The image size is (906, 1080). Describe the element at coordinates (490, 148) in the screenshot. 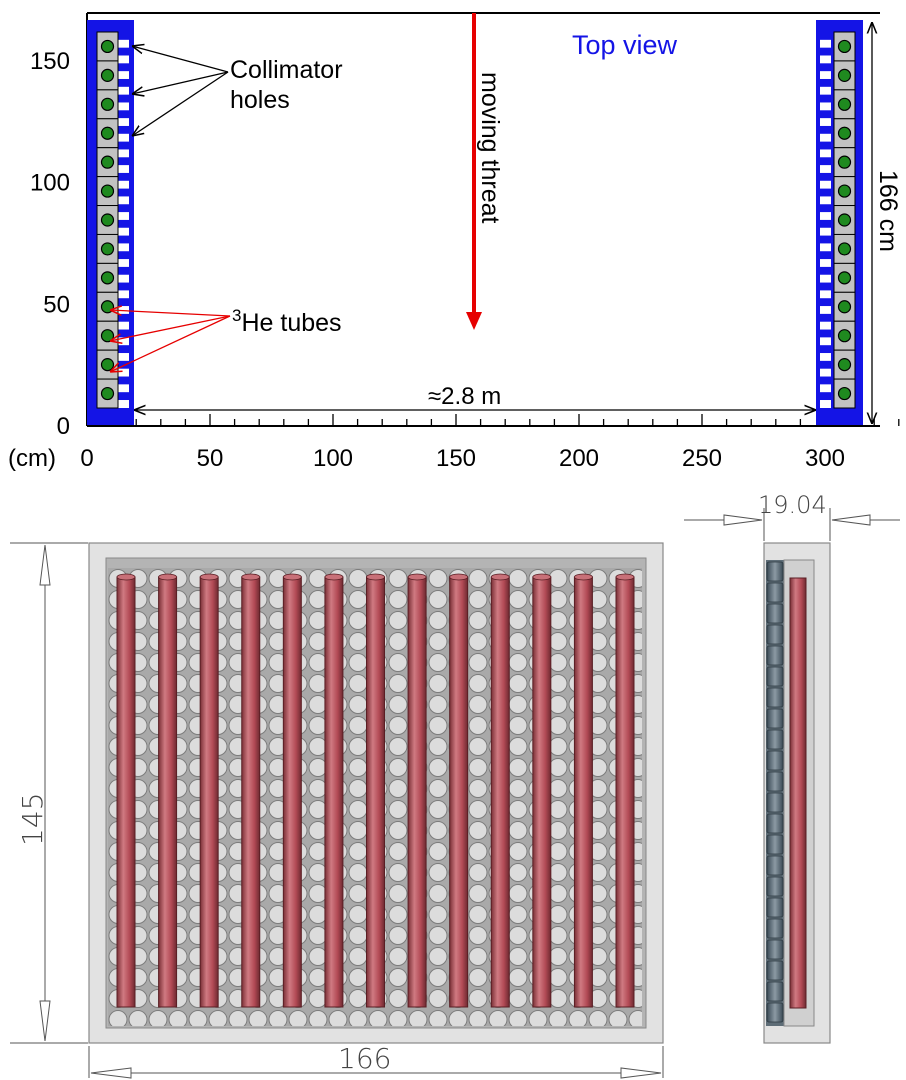

I see `threat-label: moving threat` at that location.